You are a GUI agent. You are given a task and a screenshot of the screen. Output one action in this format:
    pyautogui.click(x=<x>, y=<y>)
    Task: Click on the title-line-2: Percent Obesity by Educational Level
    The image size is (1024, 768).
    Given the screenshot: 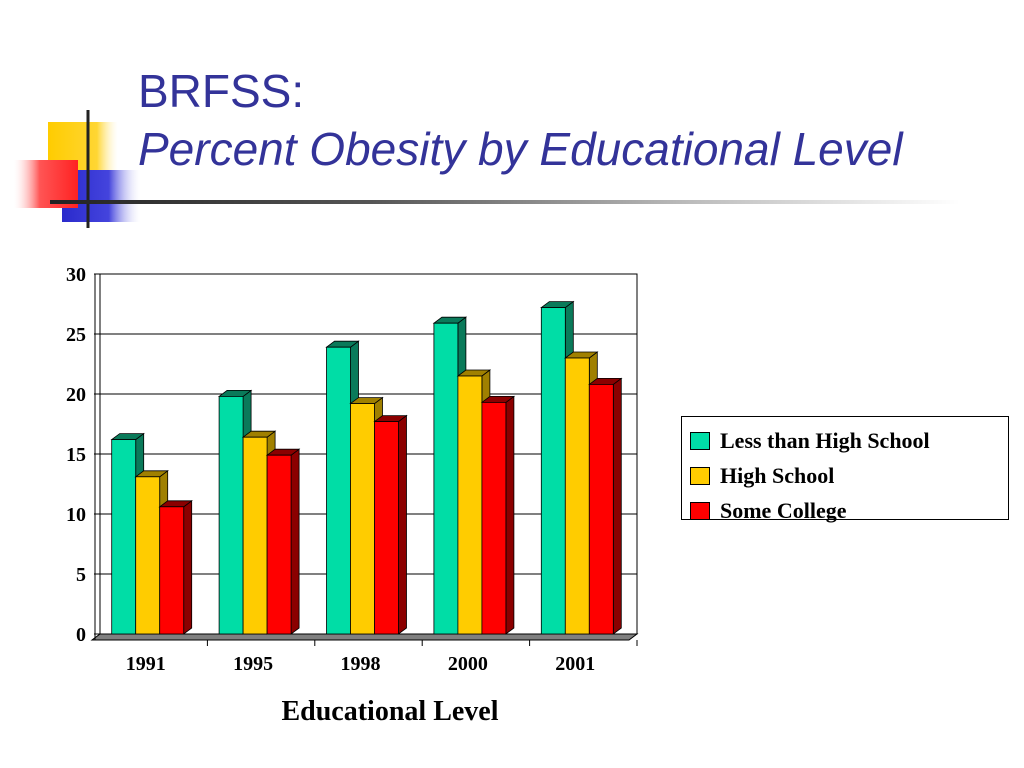 What is the action you would take?
    pyautogui.click(x=520, y=149)
    